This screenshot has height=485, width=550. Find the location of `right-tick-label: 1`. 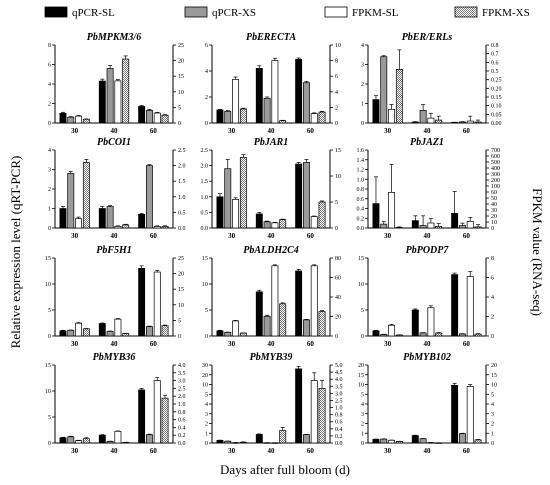

right-tick-label: 1 is located at coordinates (492, 434).